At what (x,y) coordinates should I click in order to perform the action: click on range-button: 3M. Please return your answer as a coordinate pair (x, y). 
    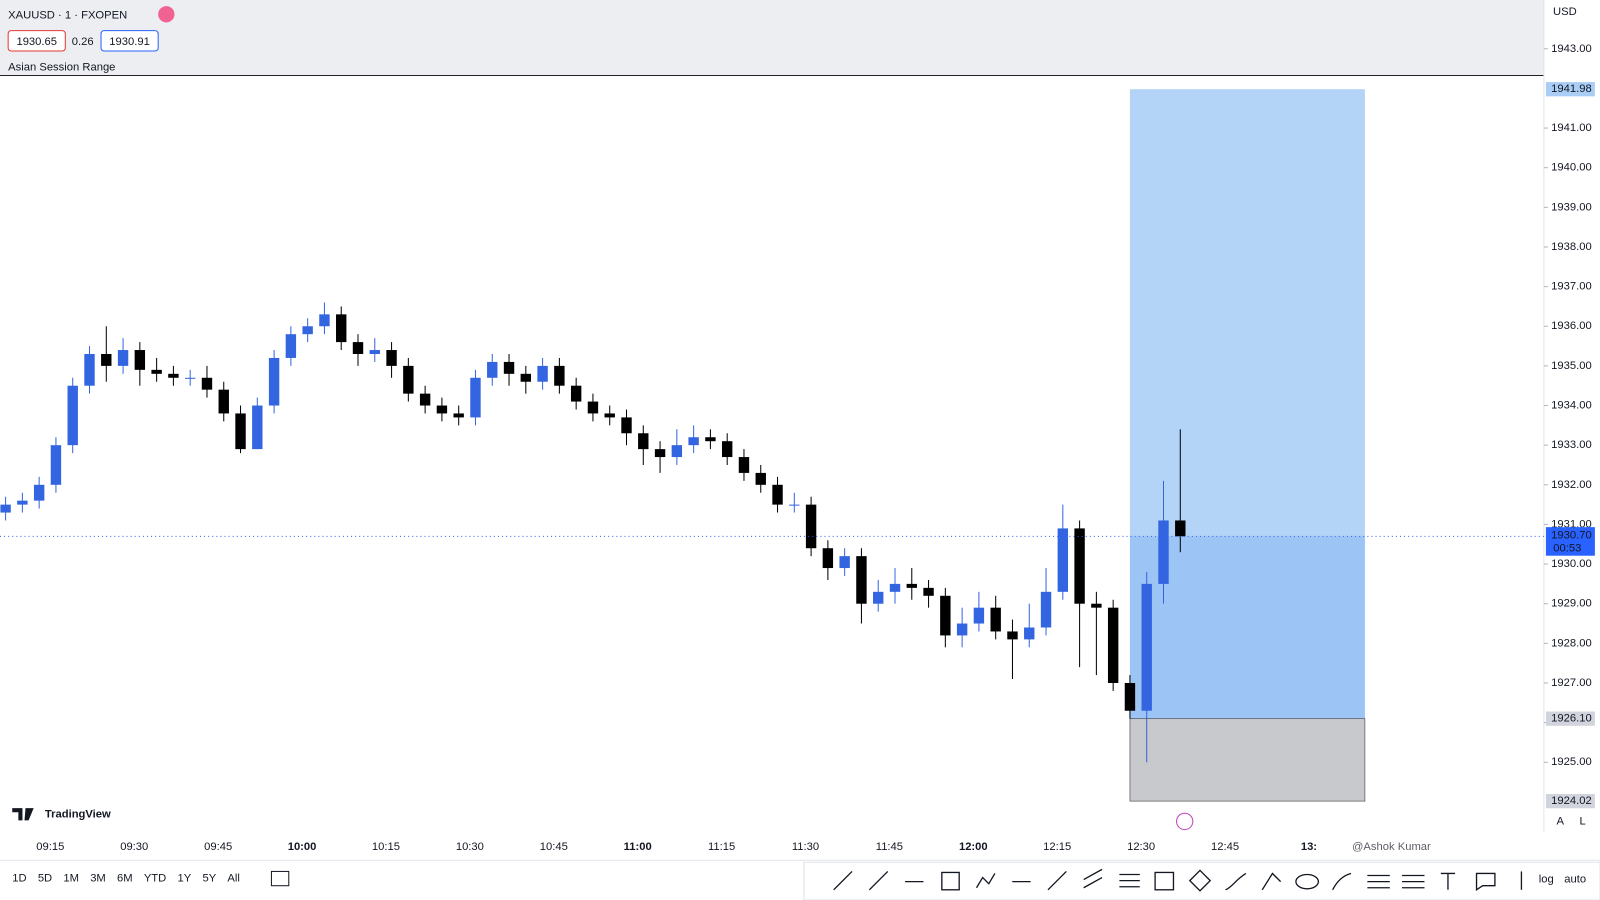
    Looking at the image, I should click on (98, 879).